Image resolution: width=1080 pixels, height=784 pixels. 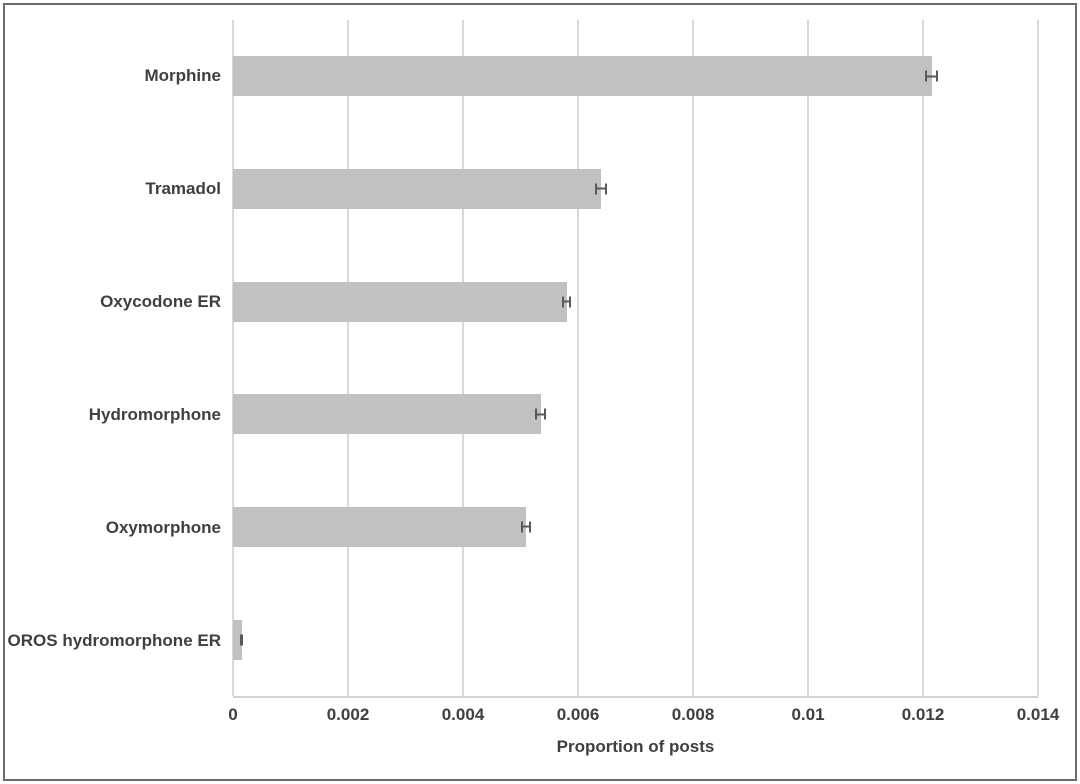 I want to click on category-label: Tramadol, so click(x=183, y=189).